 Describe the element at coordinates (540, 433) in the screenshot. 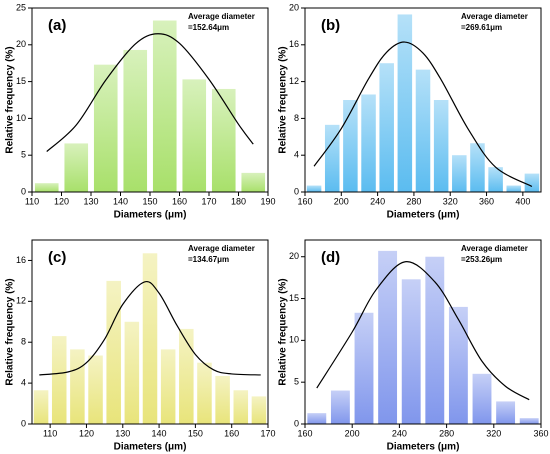

I see `x-tick-label: 360` at that location.